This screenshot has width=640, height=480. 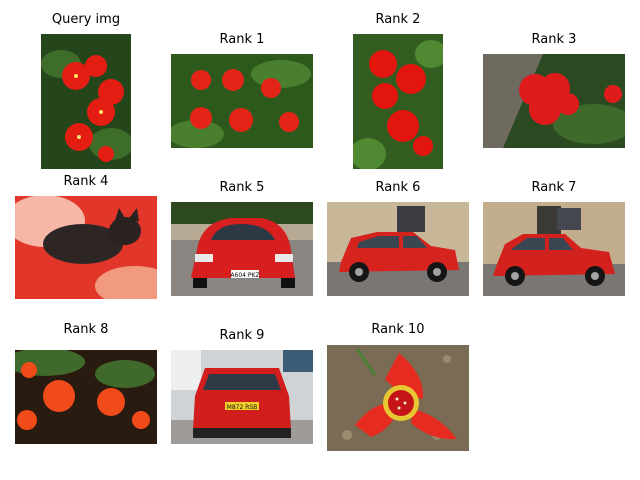 What do you see at coordinates (244, 275) in the screenshot?
I see `rank-5-plate: A604 PKZ` at bounding box center [244, 275].